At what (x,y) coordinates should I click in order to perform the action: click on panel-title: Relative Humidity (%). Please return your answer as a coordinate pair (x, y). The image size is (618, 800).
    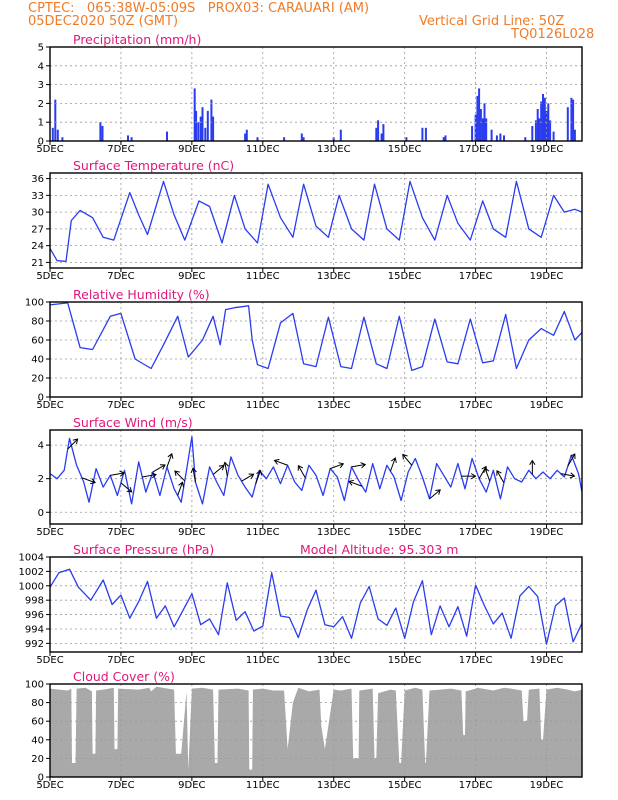
    Looking at the image, I should click on (141, 294).